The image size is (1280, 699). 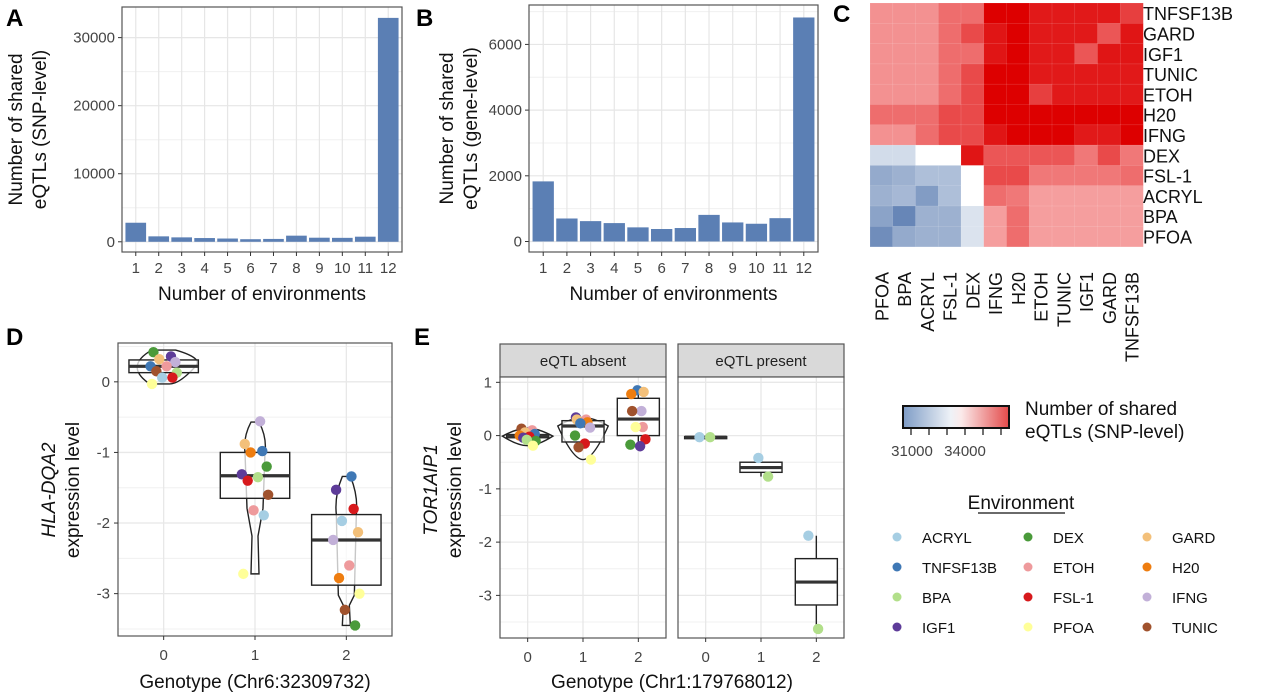 I want to click on col-label: ETOH, so click(x=1042, y=297).